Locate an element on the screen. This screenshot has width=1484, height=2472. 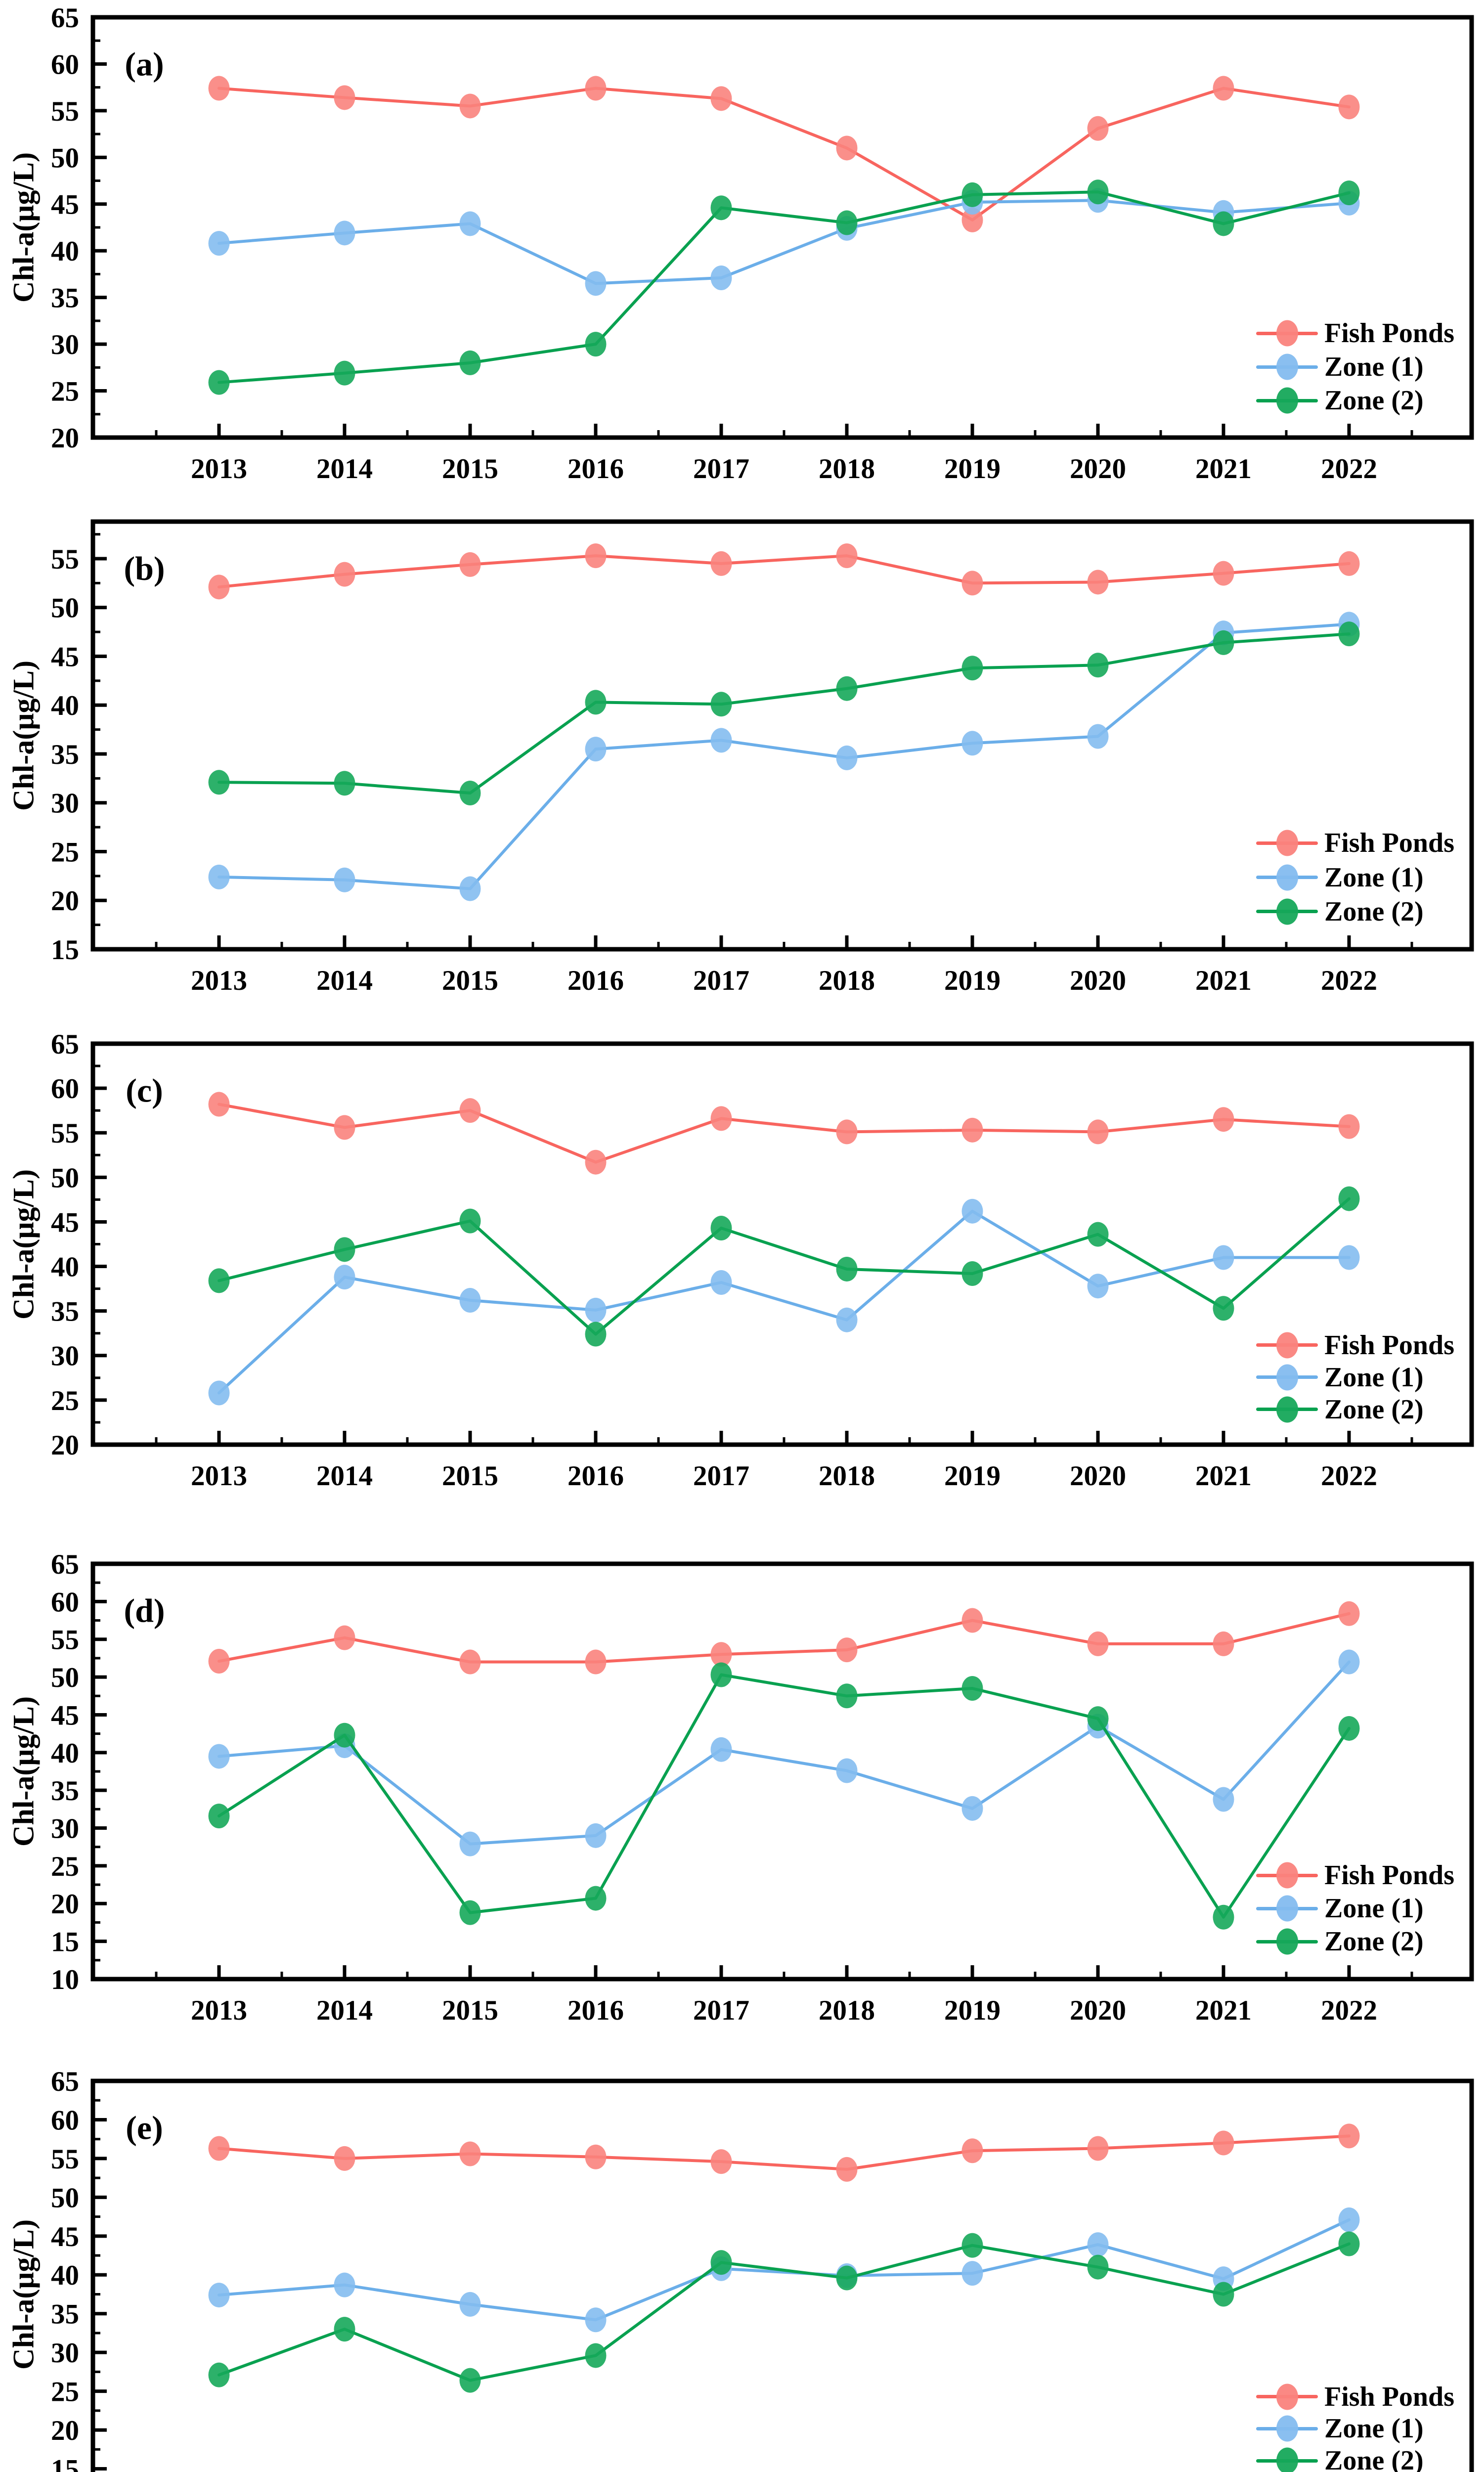
x-tick-label: 2017 is located at coordinates (721, 2010).